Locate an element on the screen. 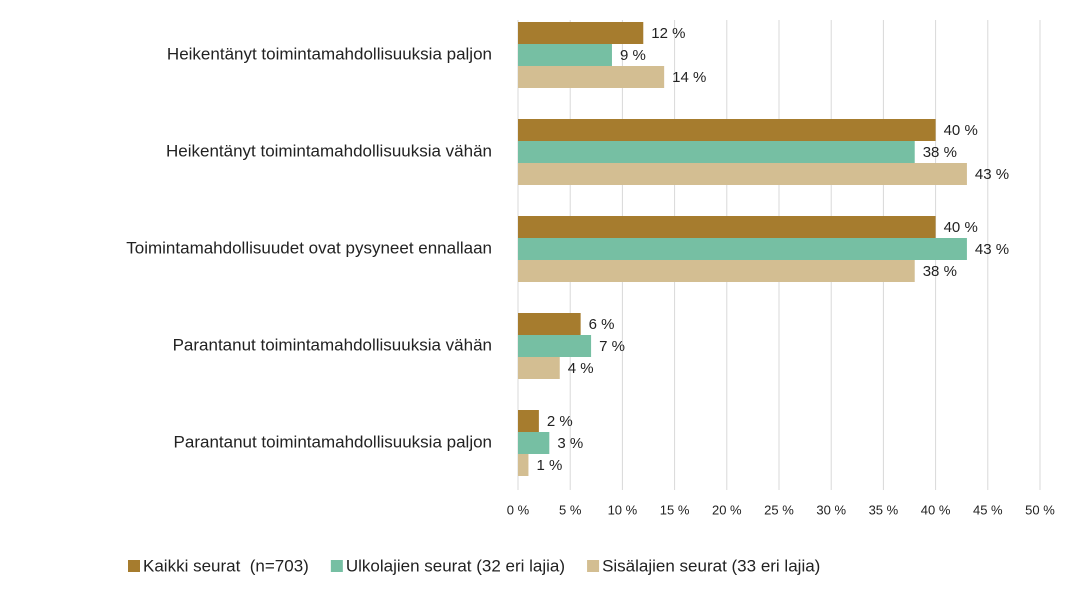  data-label: 3 % is located at coordinates (570, 443).